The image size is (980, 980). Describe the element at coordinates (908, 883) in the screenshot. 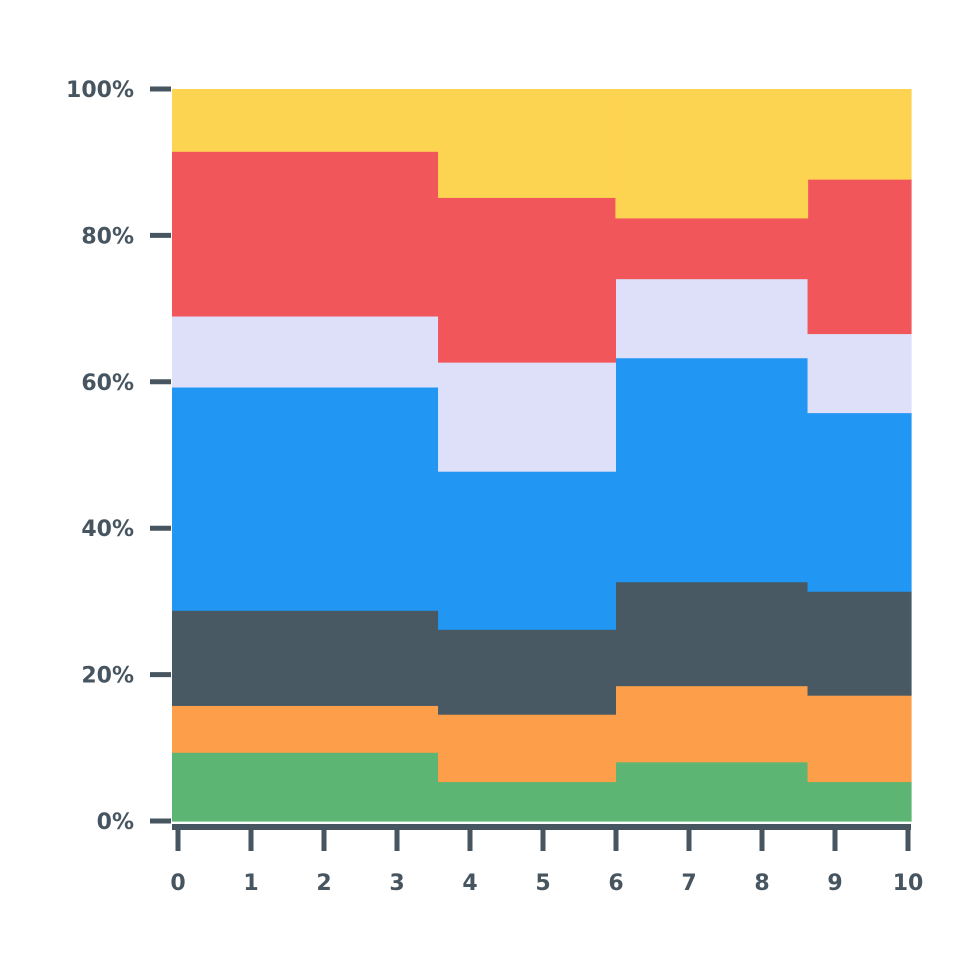

I see `x-tick-label: 10` at that location.